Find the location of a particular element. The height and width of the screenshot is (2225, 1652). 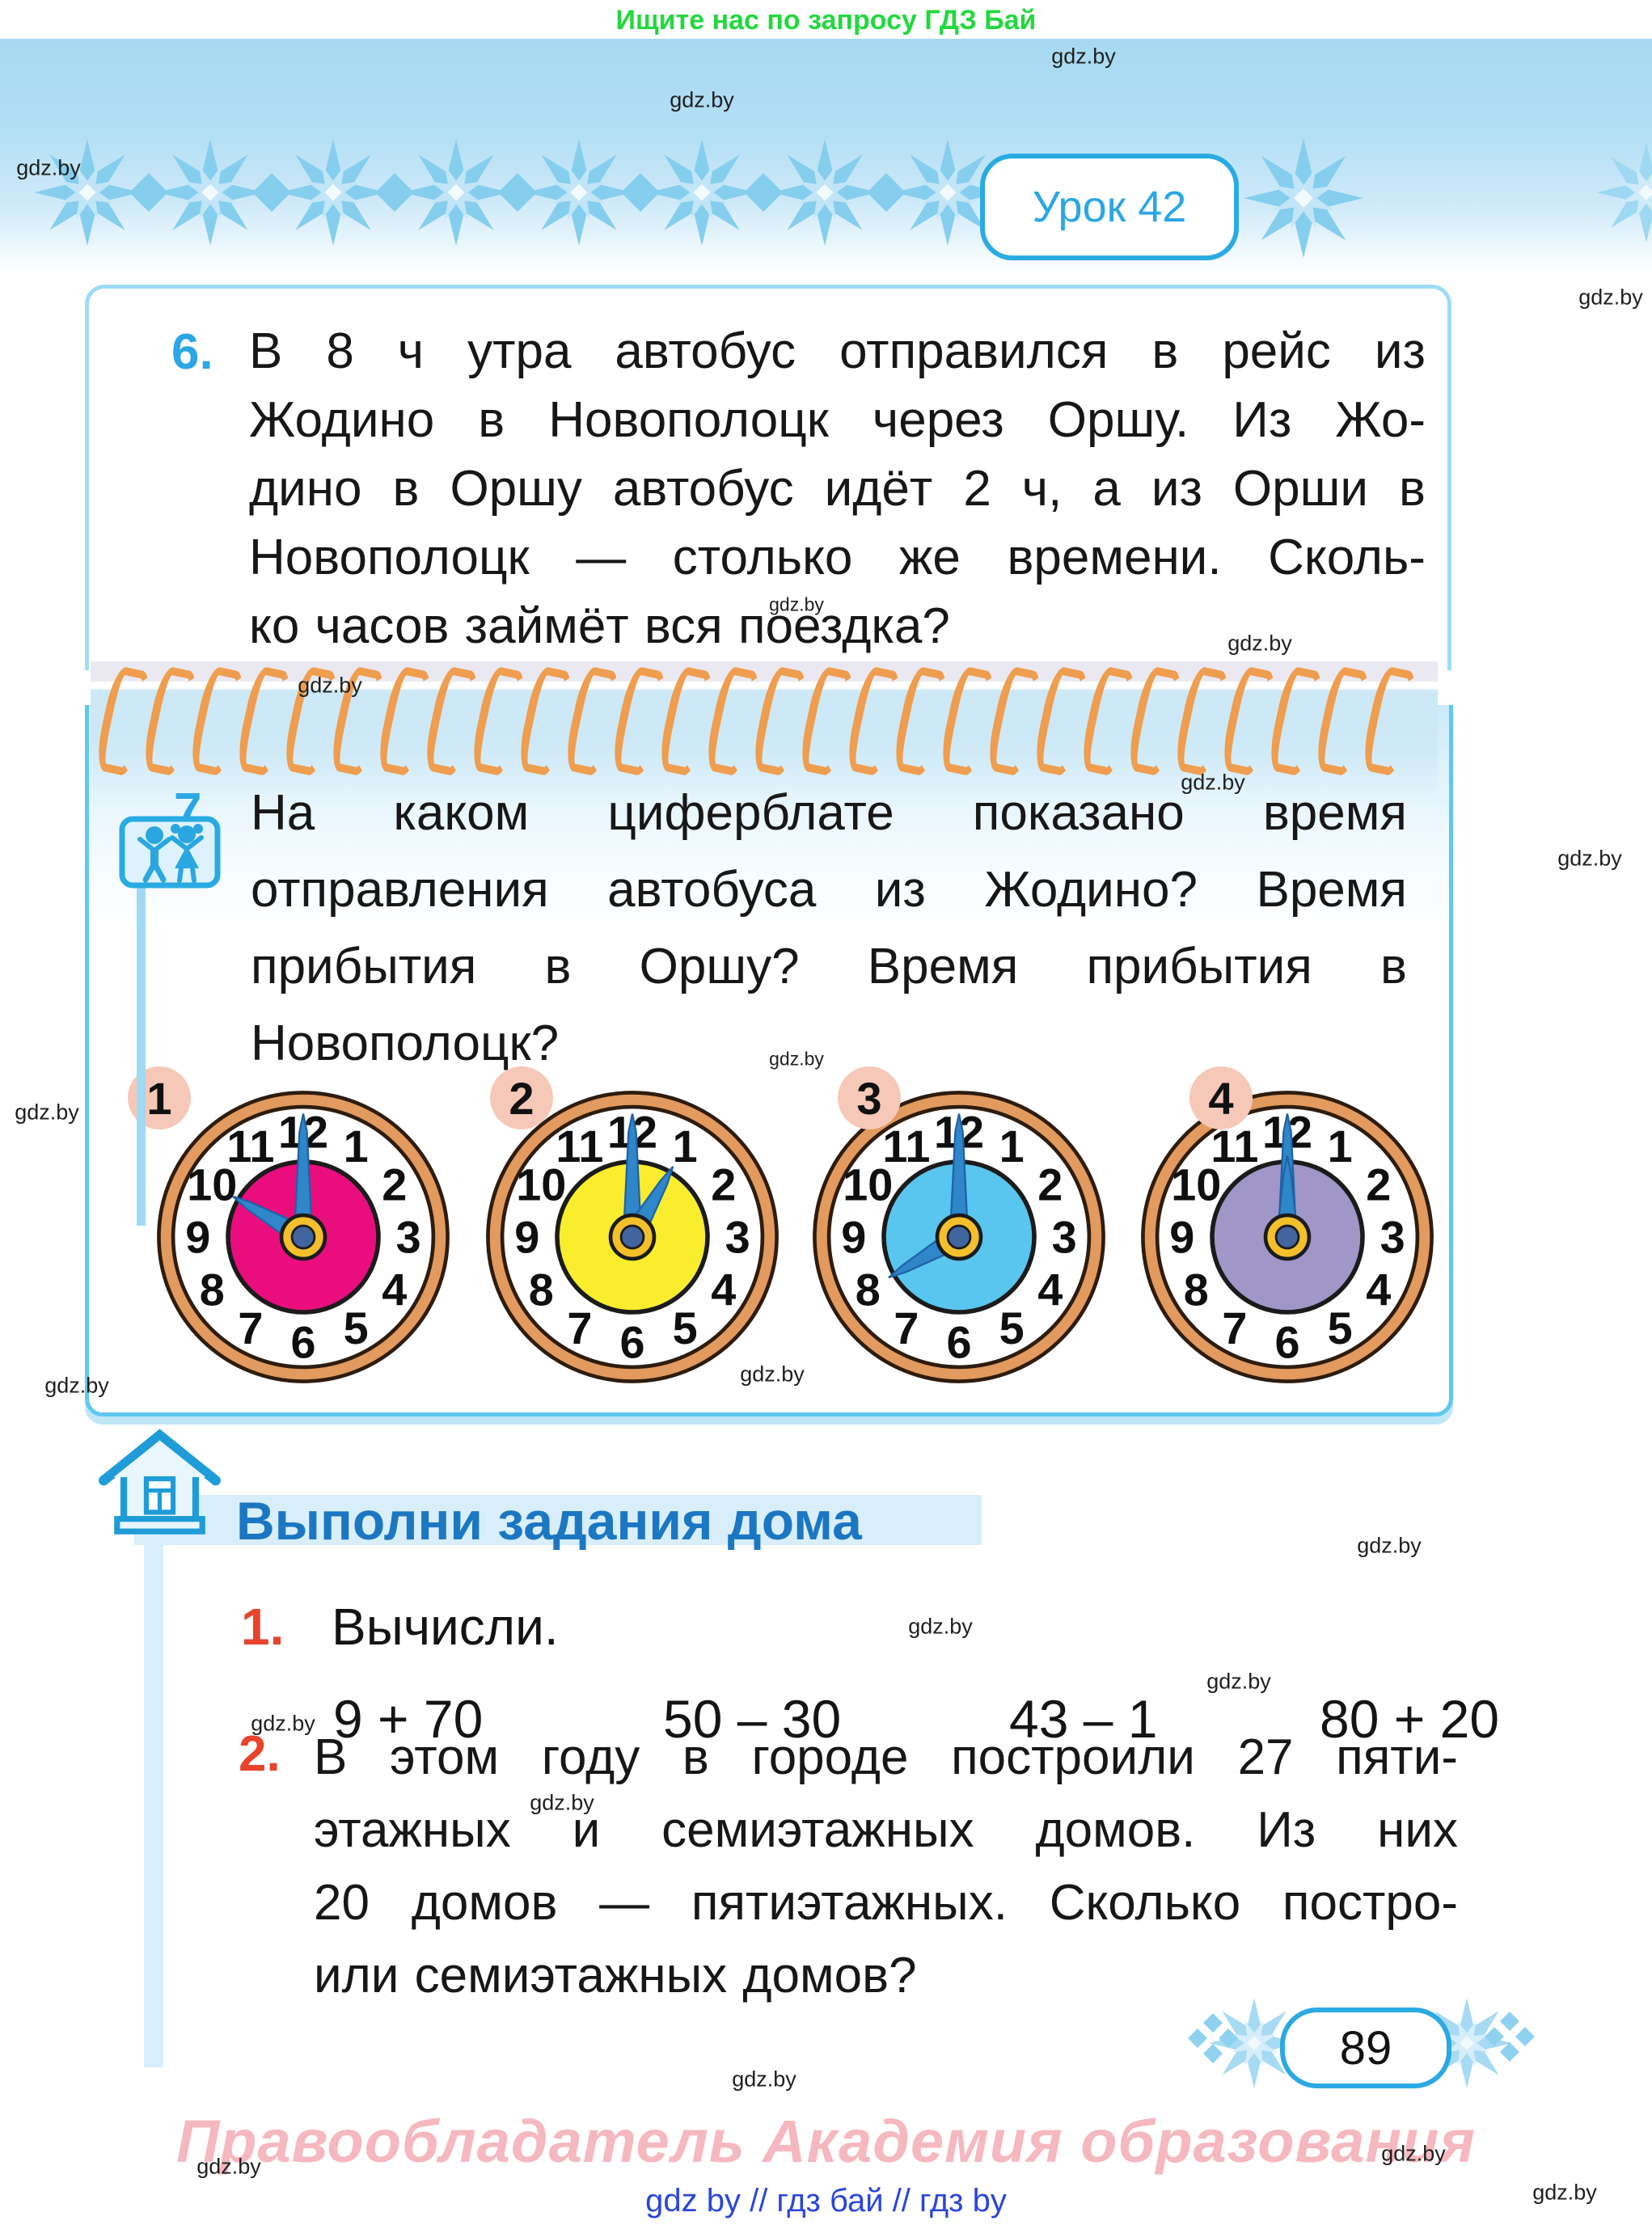

task1-number: 1. is located at coordinates (263, 1627).